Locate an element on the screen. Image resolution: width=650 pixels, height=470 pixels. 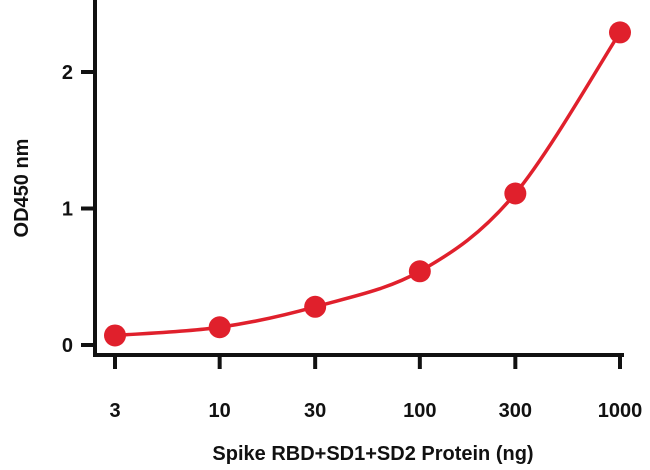
y-tick-label: 0 is located at coordinates (67, 346).